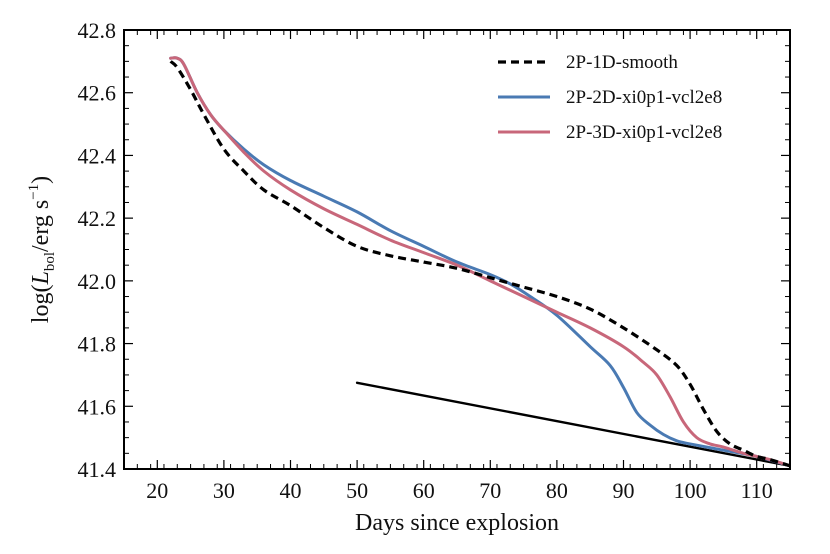  What do you see at coordinates (622, 62) in the screenshot?
I see `legend-label-1d-smooth: 2P-1D-smooth` at bounding box center [622, 62].